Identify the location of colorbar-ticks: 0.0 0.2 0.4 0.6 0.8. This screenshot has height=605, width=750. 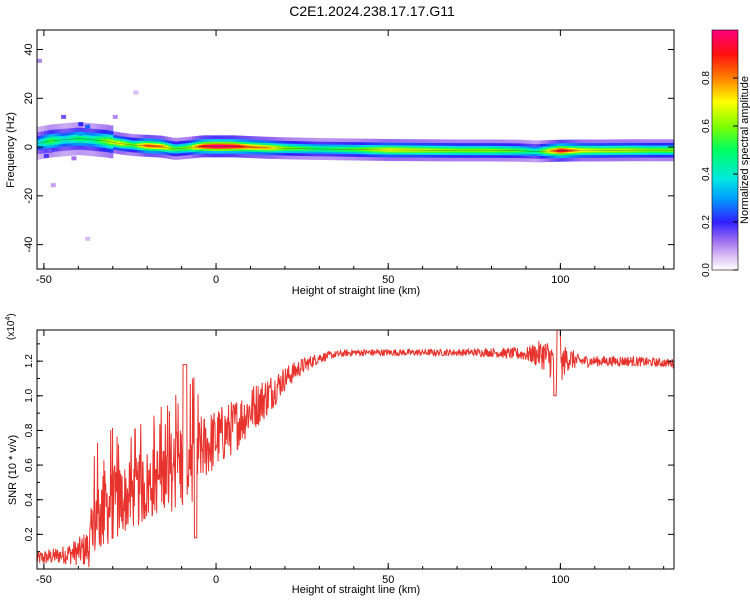
(719, 174).